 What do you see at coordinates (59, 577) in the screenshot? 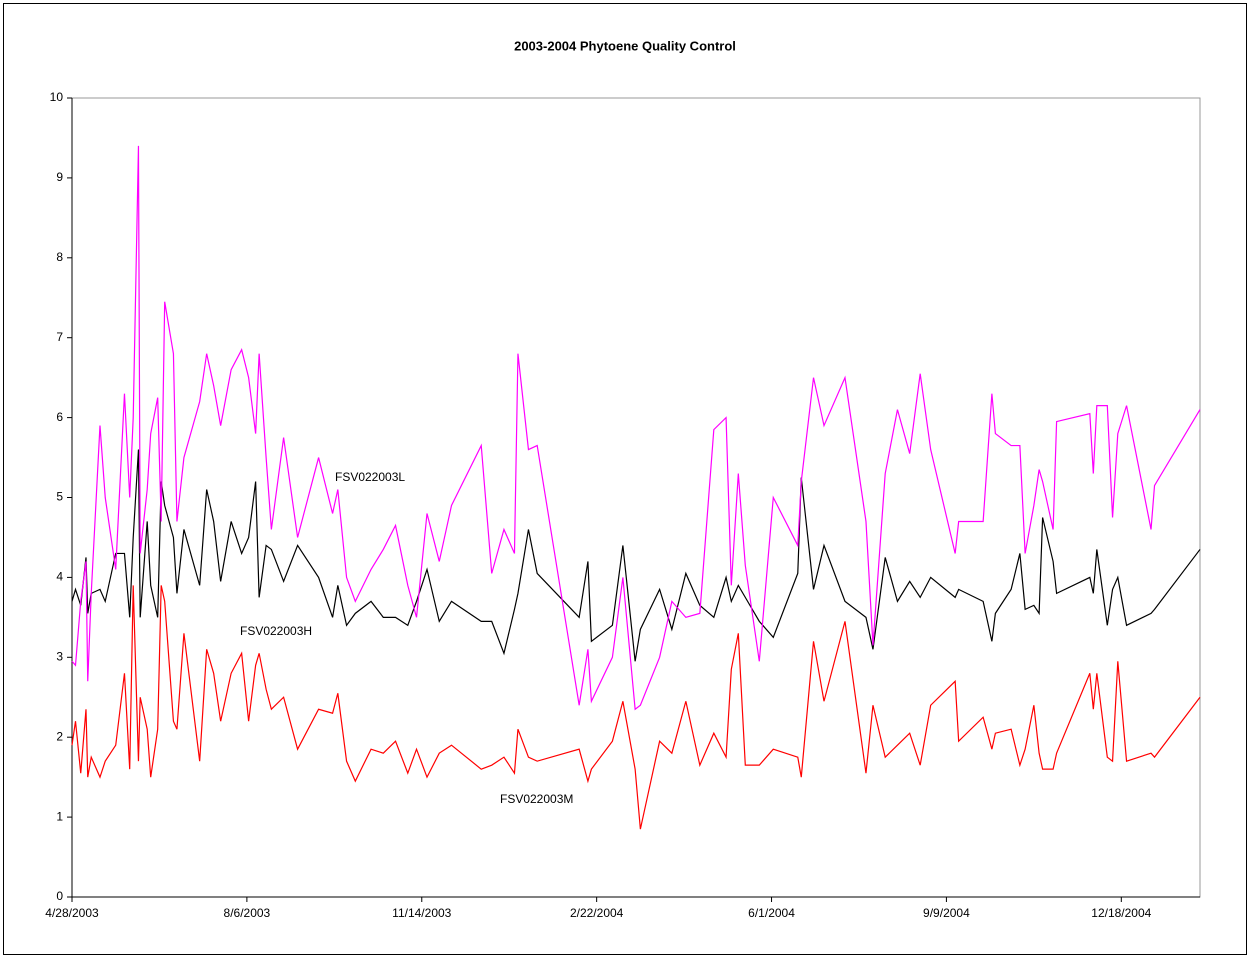
I see `y-tick-label: 4` at bounding box center [59, 577].